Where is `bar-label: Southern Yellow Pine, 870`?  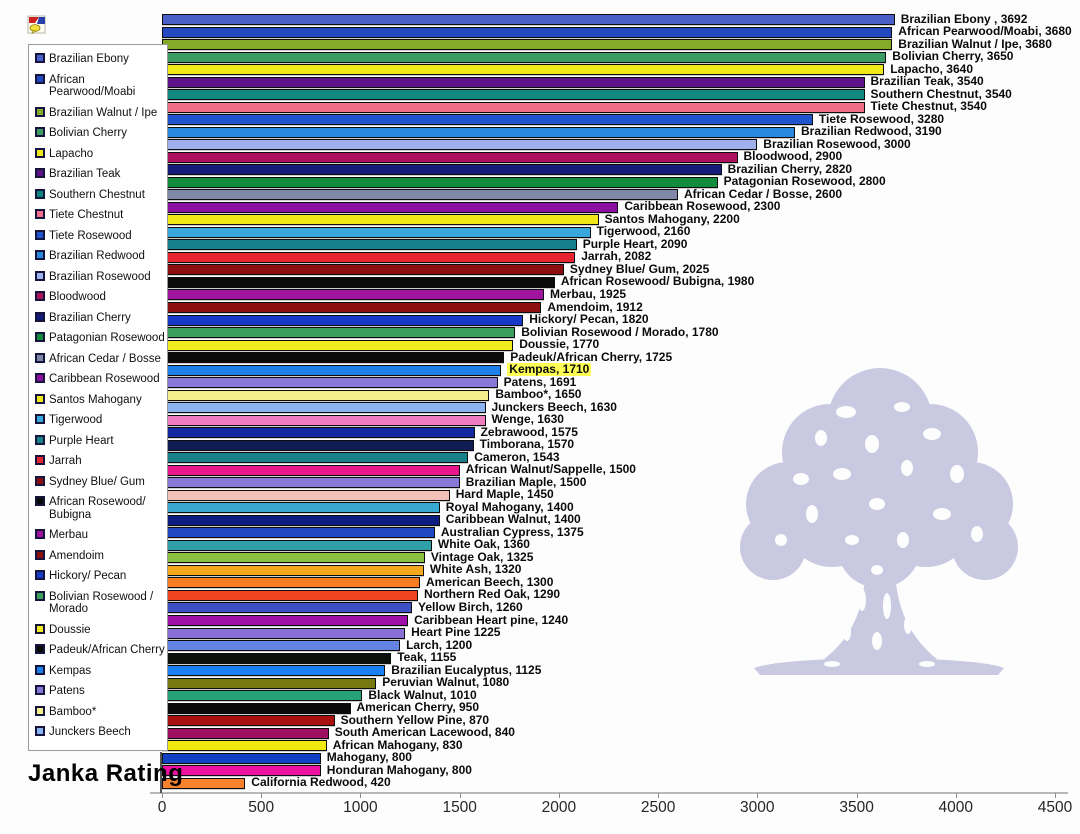
bar-label: Southern Yellow Pine, 870 is located at coordinates (415, 719).